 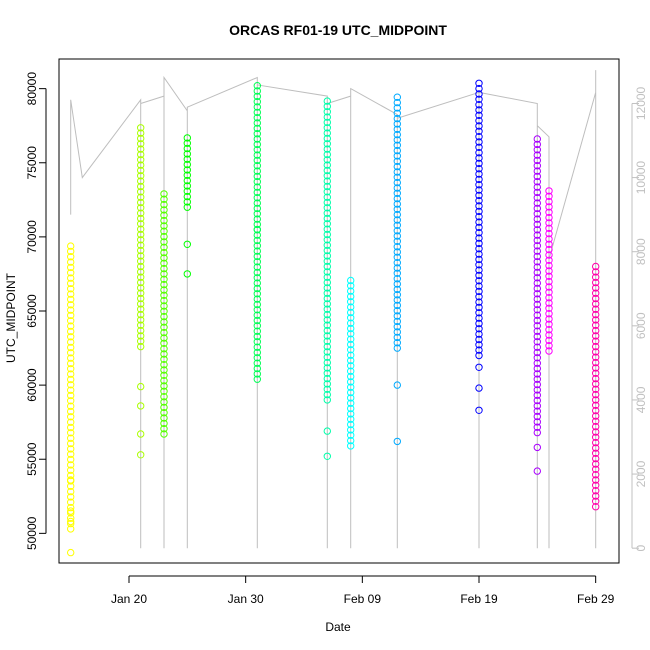 What do you see at coordinates (246, 599) in the screenshot?
I see `x-tick-label: Jan 30` at bounding box center [246, 599].